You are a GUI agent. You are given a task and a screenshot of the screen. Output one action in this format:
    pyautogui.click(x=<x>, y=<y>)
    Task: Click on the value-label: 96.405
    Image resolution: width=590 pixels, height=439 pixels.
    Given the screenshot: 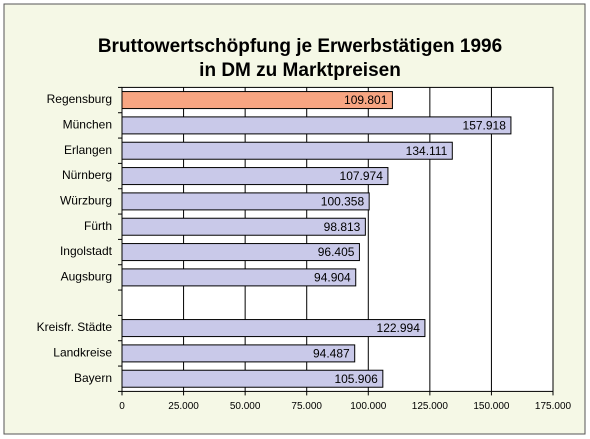 What is the action you would take?
    pyautogui.click(x=336, y=252)
    